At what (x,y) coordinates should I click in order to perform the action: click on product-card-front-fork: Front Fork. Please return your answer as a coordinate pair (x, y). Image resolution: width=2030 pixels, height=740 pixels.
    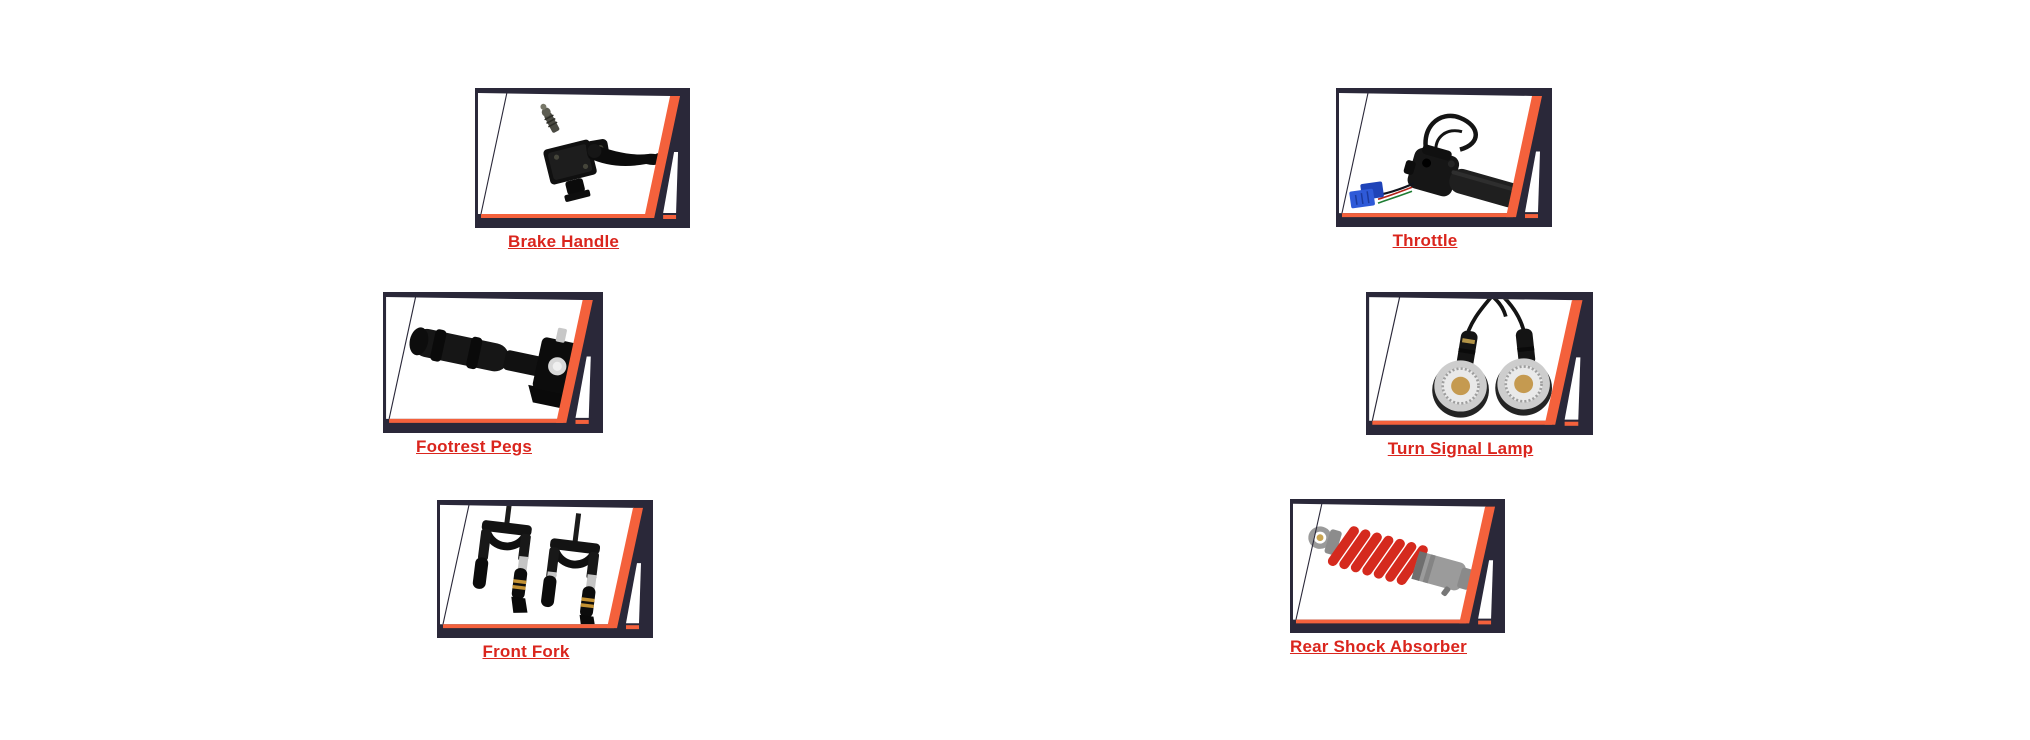
    Looking at the image, I should click on (545, 581).